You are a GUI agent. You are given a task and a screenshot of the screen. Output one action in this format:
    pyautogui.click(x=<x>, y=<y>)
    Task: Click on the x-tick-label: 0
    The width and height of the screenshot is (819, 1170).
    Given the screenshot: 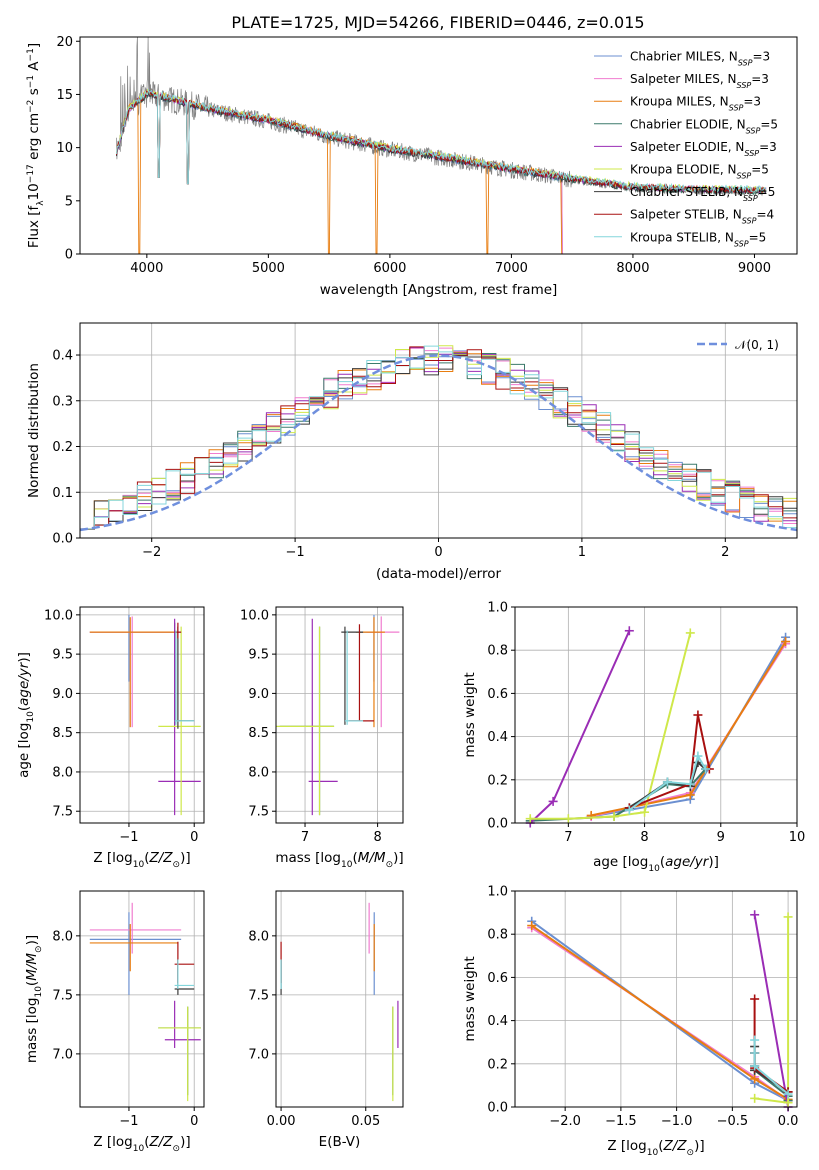 What is the action you would take?
    pyautogui.click(x=438, y=552)
    